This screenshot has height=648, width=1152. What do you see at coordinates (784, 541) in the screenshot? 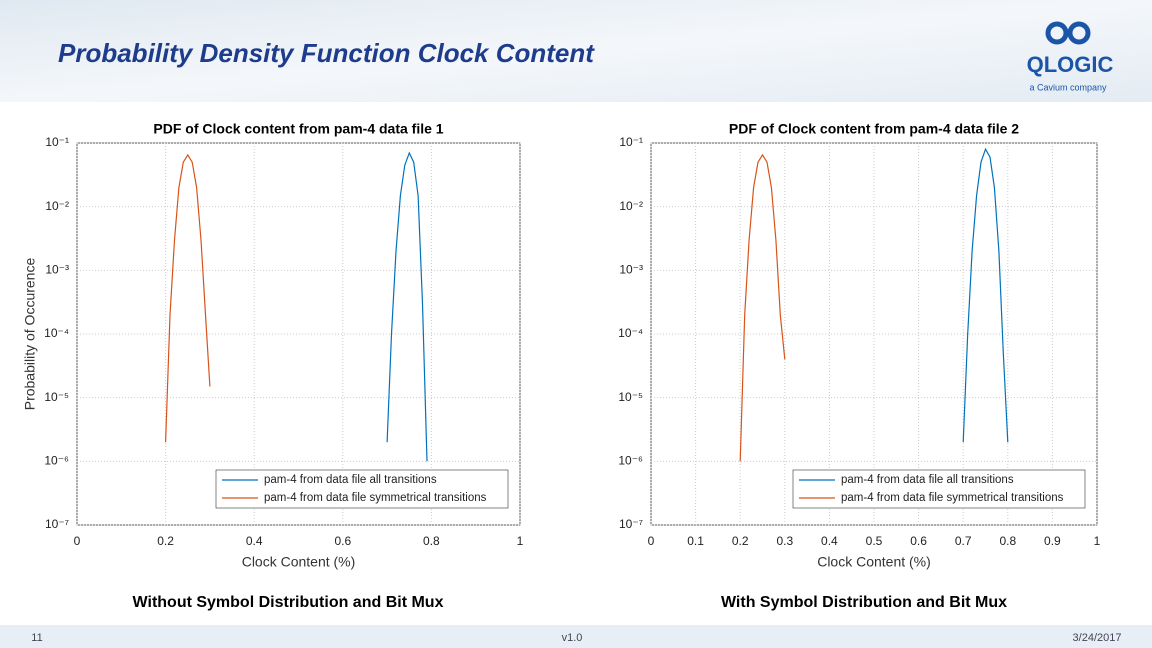
I see `x-tick-label: 0.3` at bounding box center [784, 541].